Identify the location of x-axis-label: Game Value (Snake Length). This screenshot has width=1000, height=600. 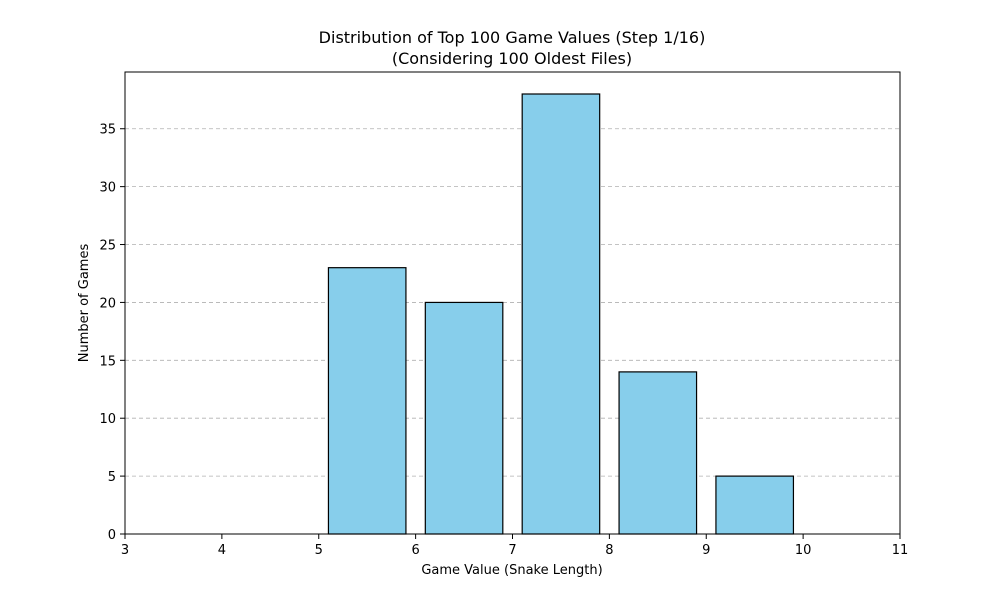
(511, 570).